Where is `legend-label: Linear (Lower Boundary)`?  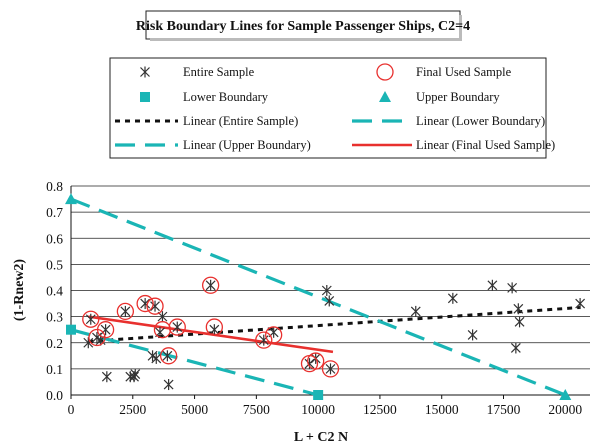
legend-label: Linear (Lower Boundary) is located at coordinates (480, 121).